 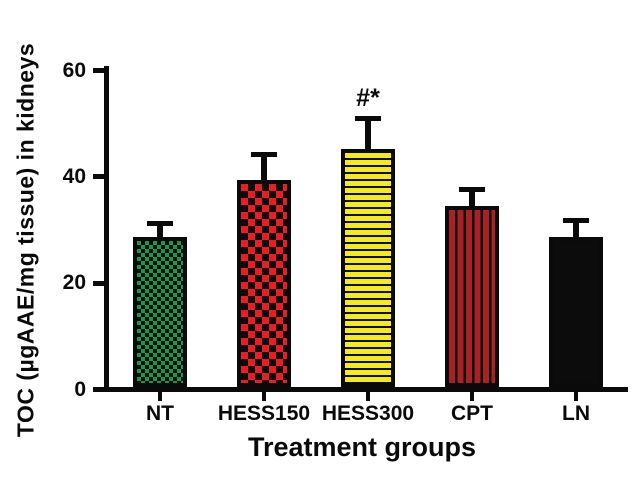 What do you see at coordinates (25, 240) in the screenshot?
I see `y-axis-title: TOC (µgAAE/mg tissue) in kidneys` at bounding box center [25, 240].